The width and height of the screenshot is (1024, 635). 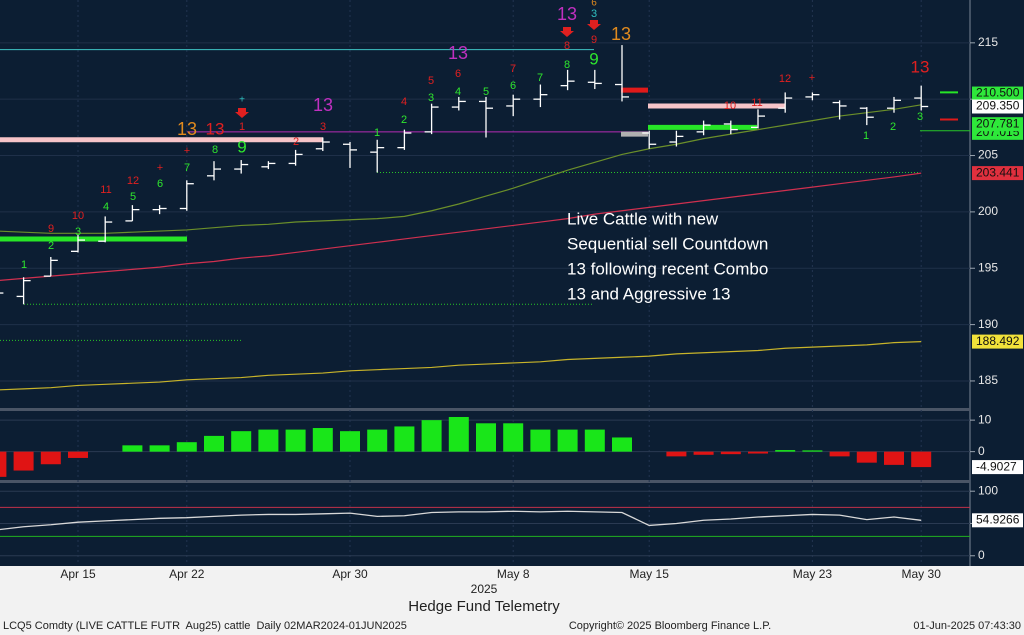 I want to click on value-tag-label: 207.781, so click(x=998, y=123).